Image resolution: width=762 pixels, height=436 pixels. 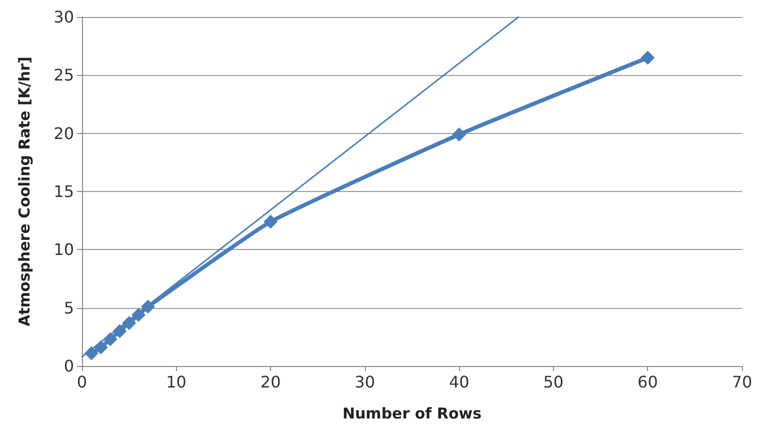 I want to click on x-tick-label: 70, so click(x=742, y=382).